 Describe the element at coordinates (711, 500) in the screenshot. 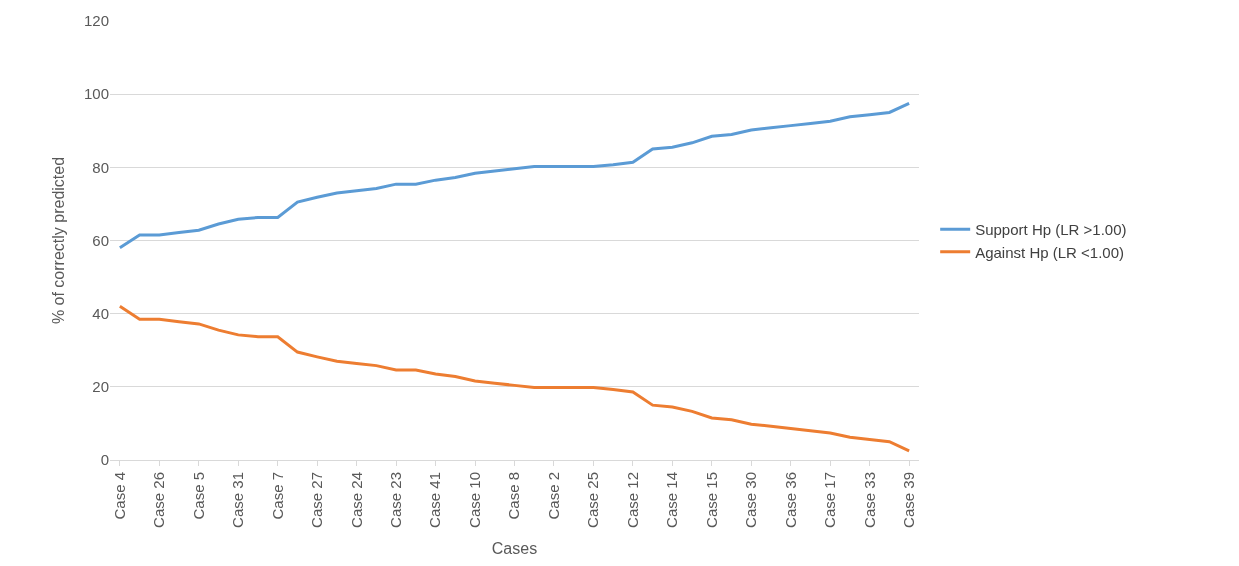

I see `x-tick-label: Case 15` at that location.